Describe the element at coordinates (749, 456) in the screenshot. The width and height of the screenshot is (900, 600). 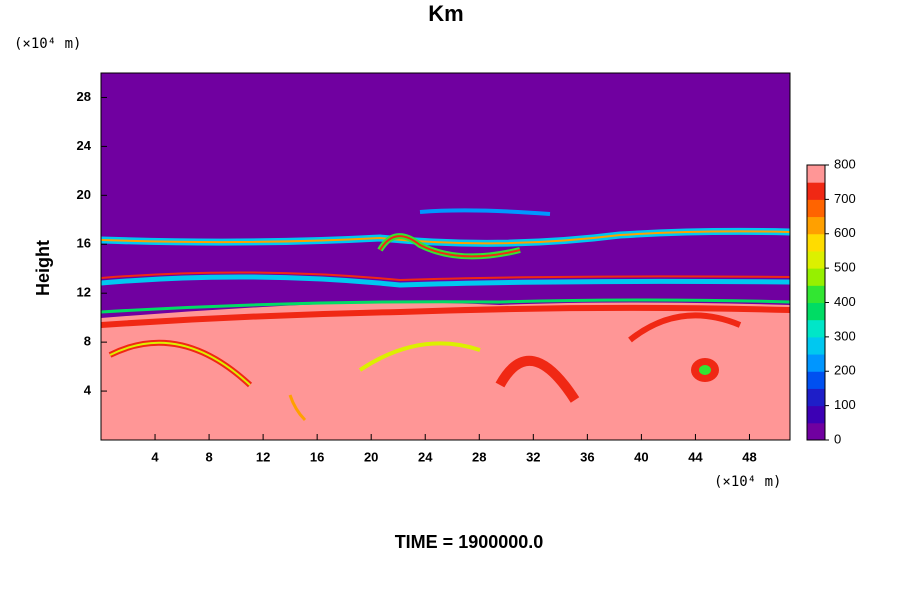
I see `x-tick-label: 48` at that location.